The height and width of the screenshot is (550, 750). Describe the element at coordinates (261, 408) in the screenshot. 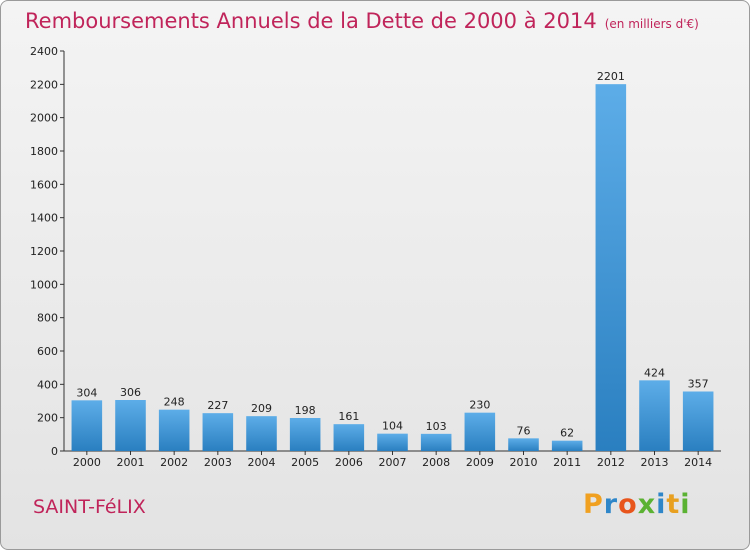

I see `value-label-2004: 209` at that location.